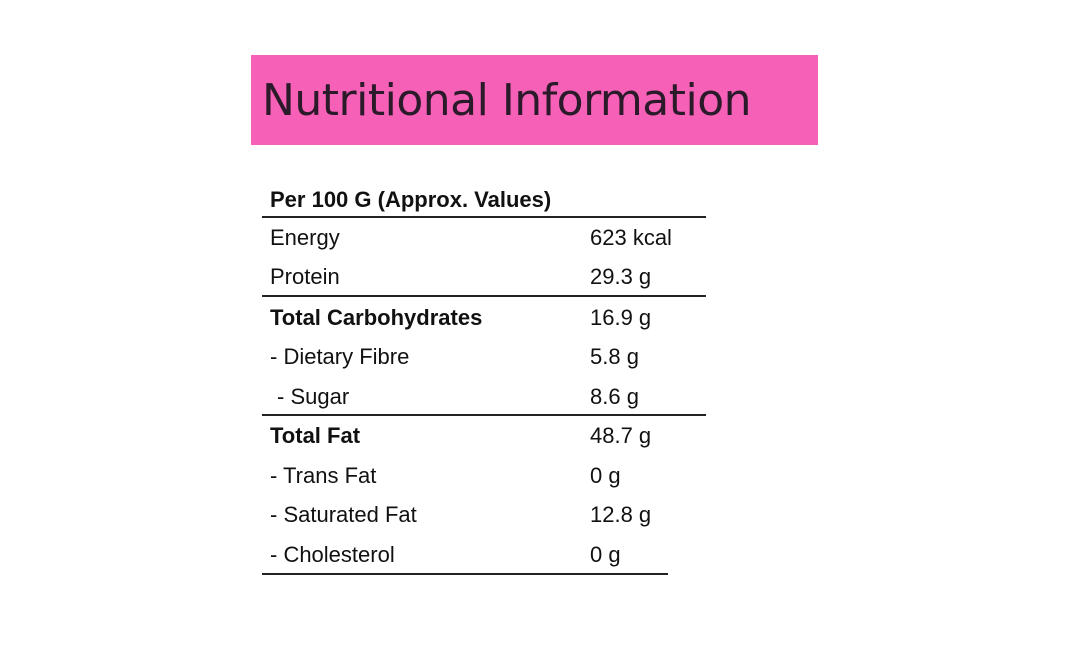  What do you see at coordinates (621, 276) in the screenshot?
I see `row-value: 29.3 g` at bounding box center [621, 276].